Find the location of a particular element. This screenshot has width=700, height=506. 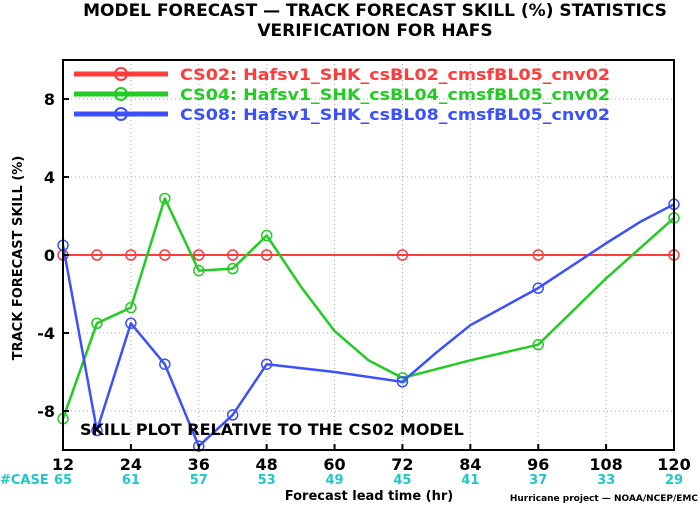

case-label: #CASE is located at coordinates (24, 480).